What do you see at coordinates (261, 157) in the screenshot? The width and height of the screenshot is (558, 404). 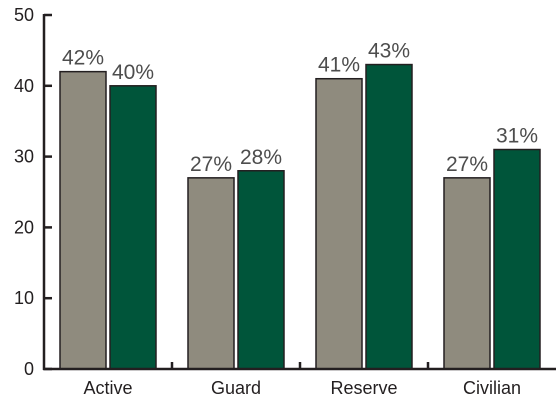 I see `bar-value-label: 28%` at bounding box center [261, 157].